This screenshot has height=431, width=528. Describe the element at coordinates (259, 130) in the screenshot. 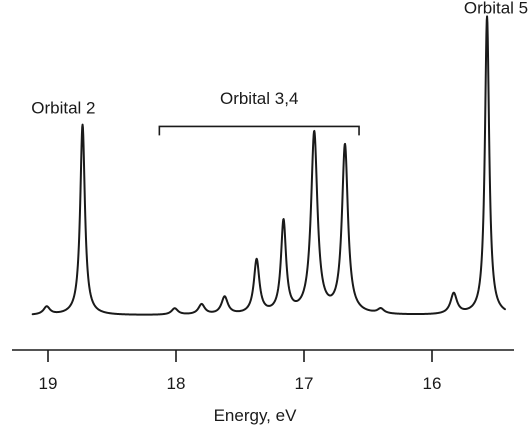

I see `orbital-3-4-bracket` at that location.